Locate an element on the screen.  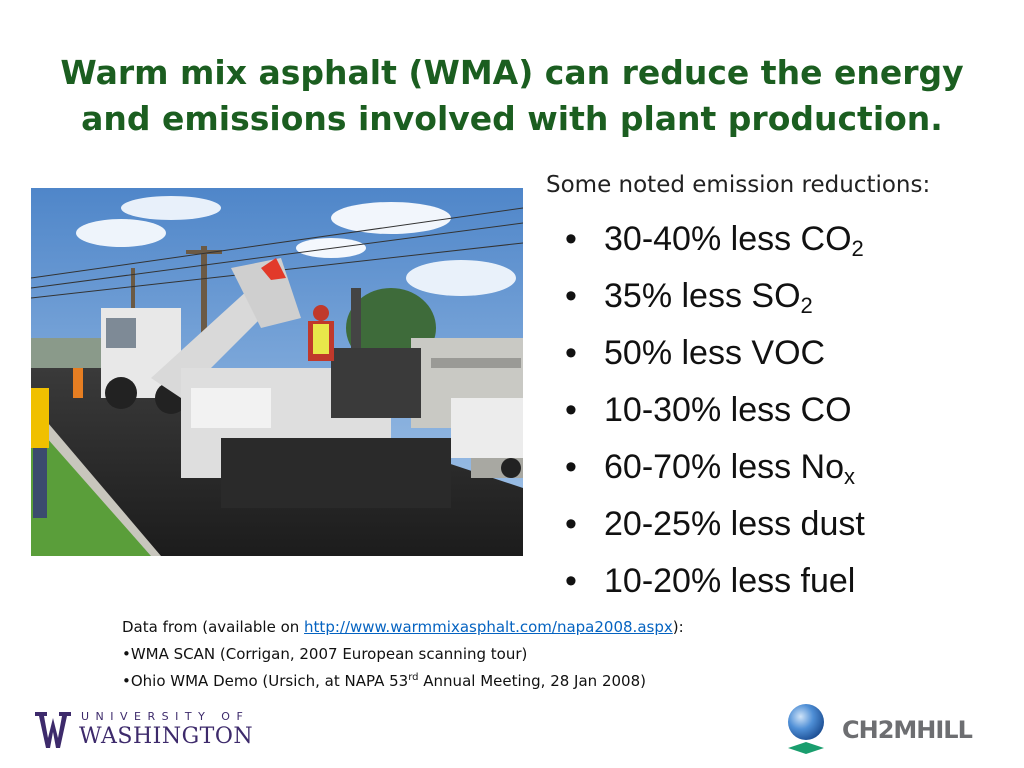
list-item: • 35% less SO2 is located at coordinates (715, 299).